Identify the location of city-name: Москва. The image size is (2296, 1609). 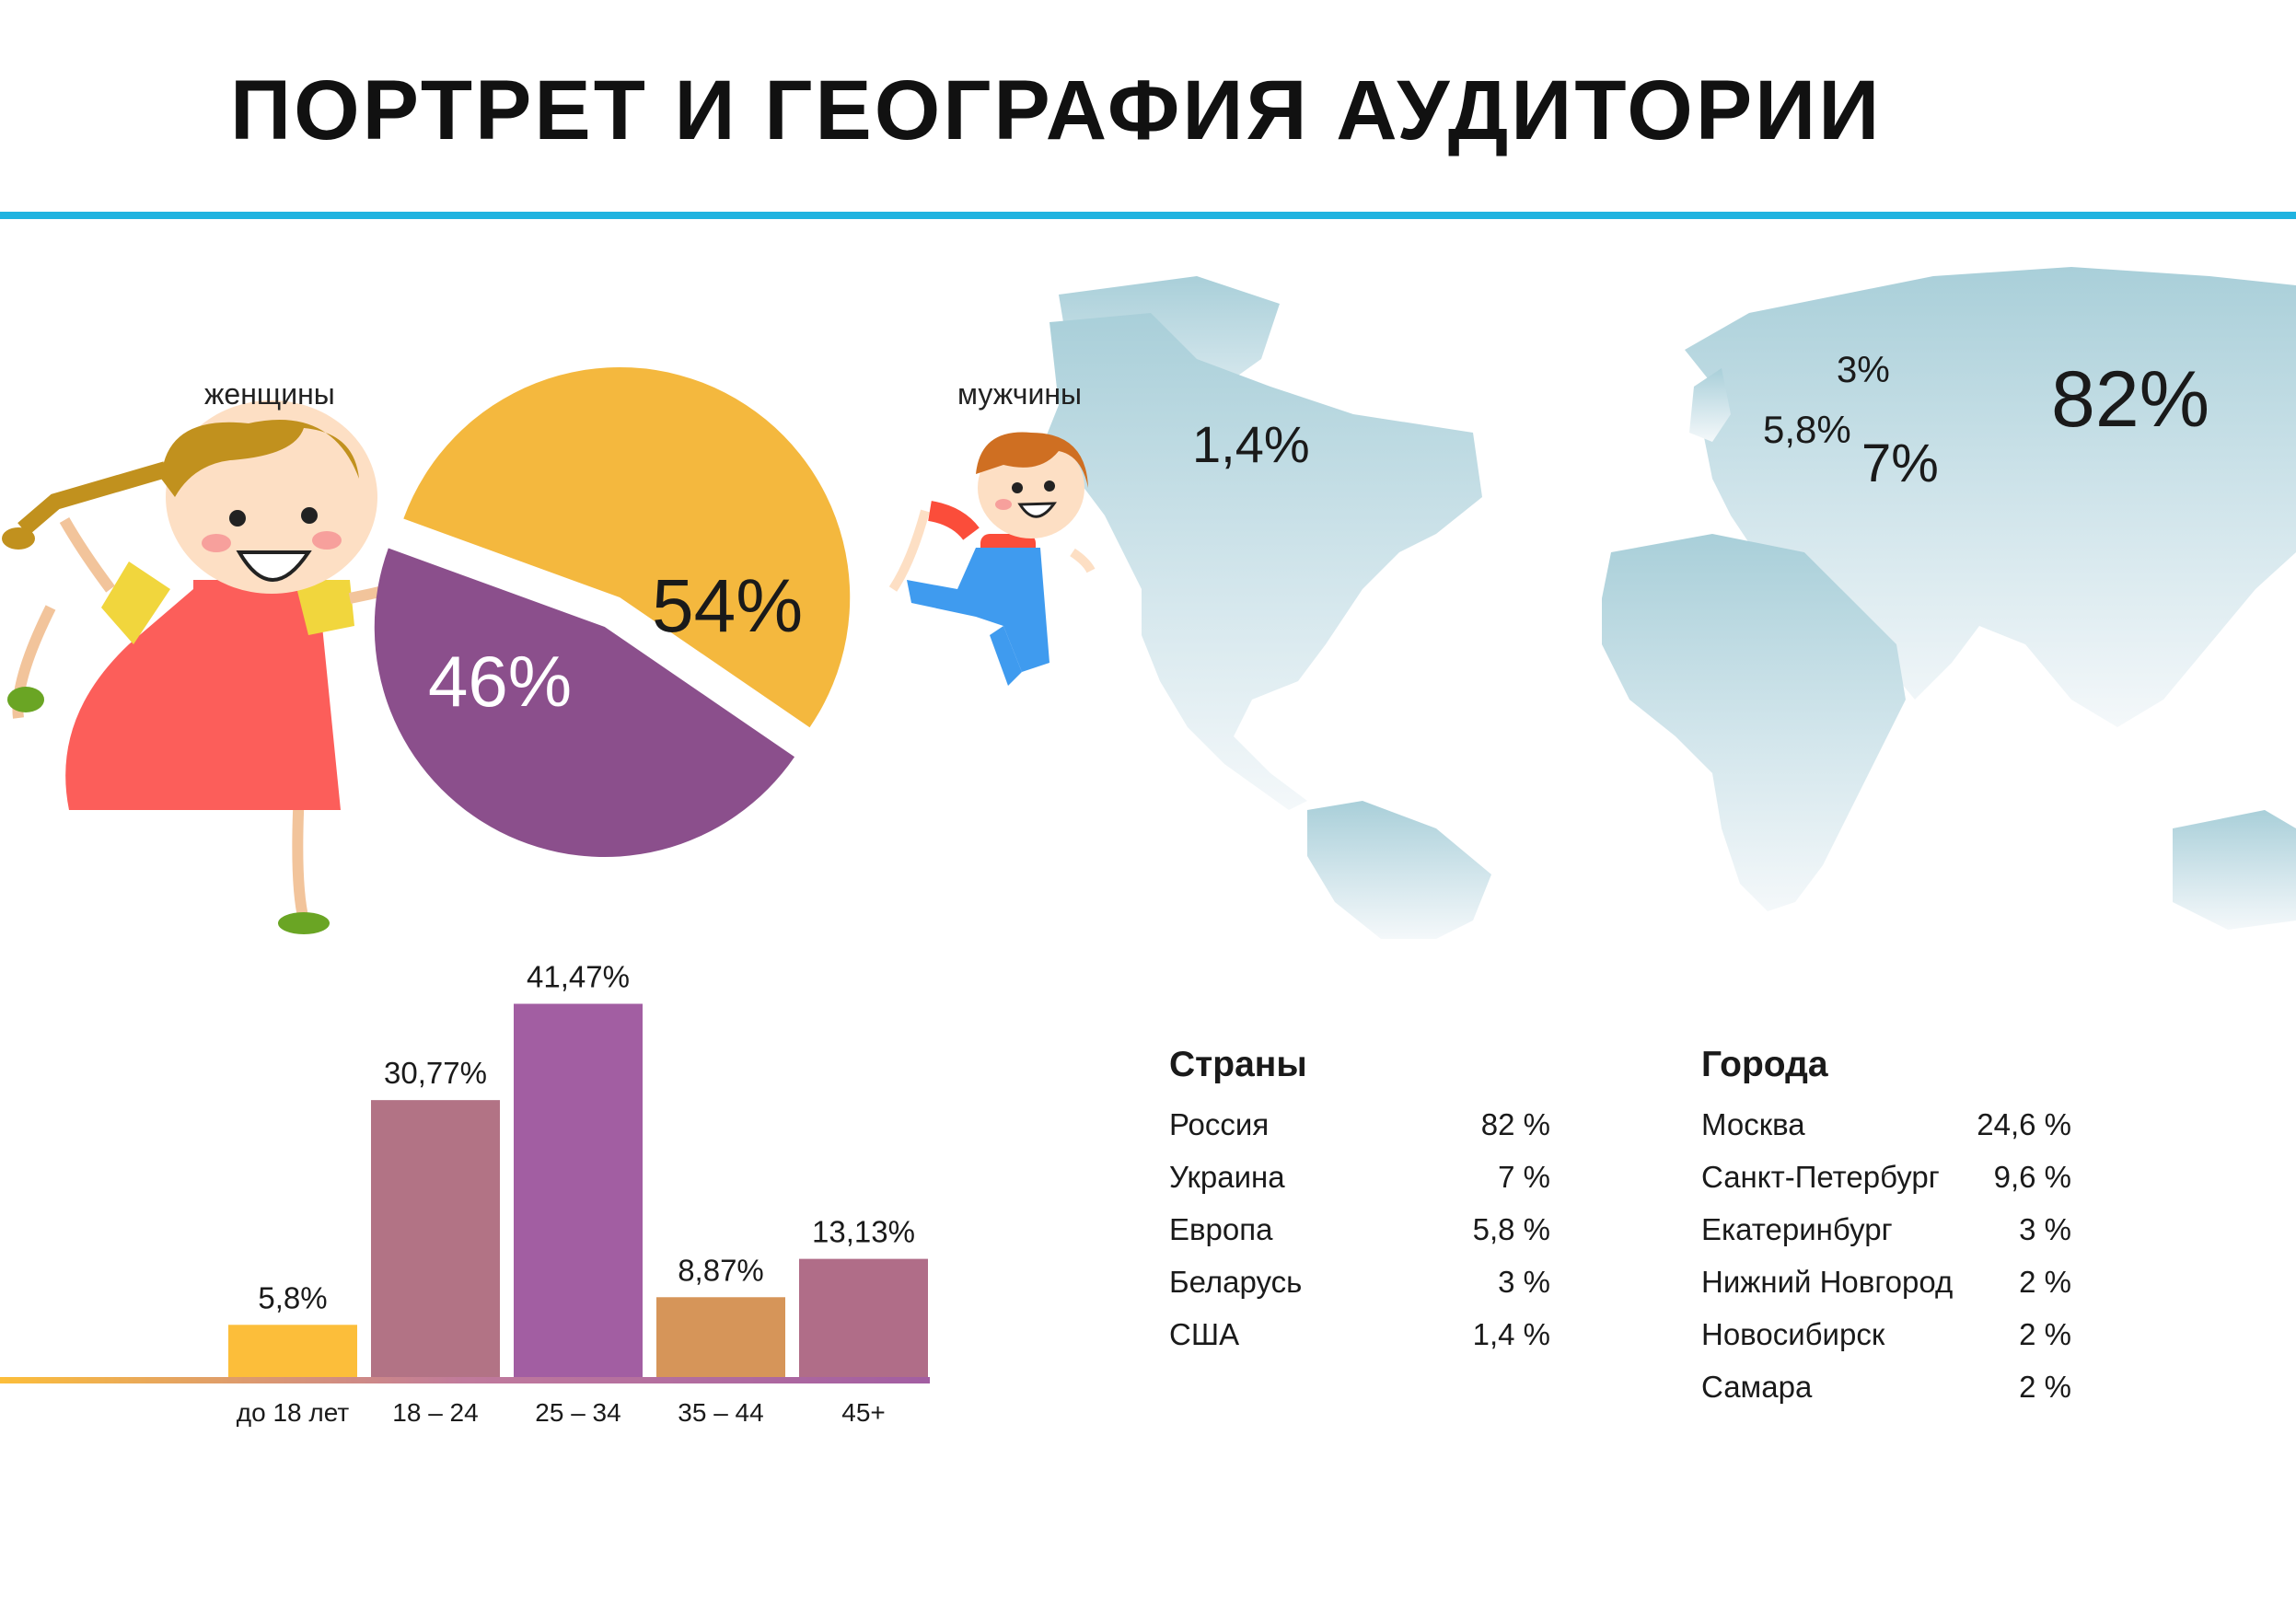
(1753, 1124).